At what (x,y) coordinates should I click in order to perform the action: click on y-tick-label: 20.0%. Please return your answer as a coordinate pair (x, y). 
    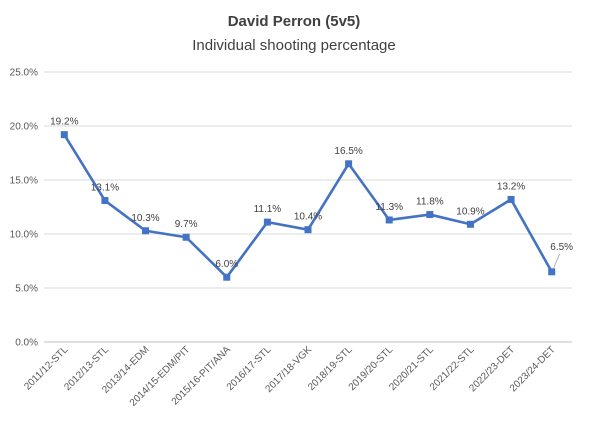
    Looking at the image, I should click on (24, 127).